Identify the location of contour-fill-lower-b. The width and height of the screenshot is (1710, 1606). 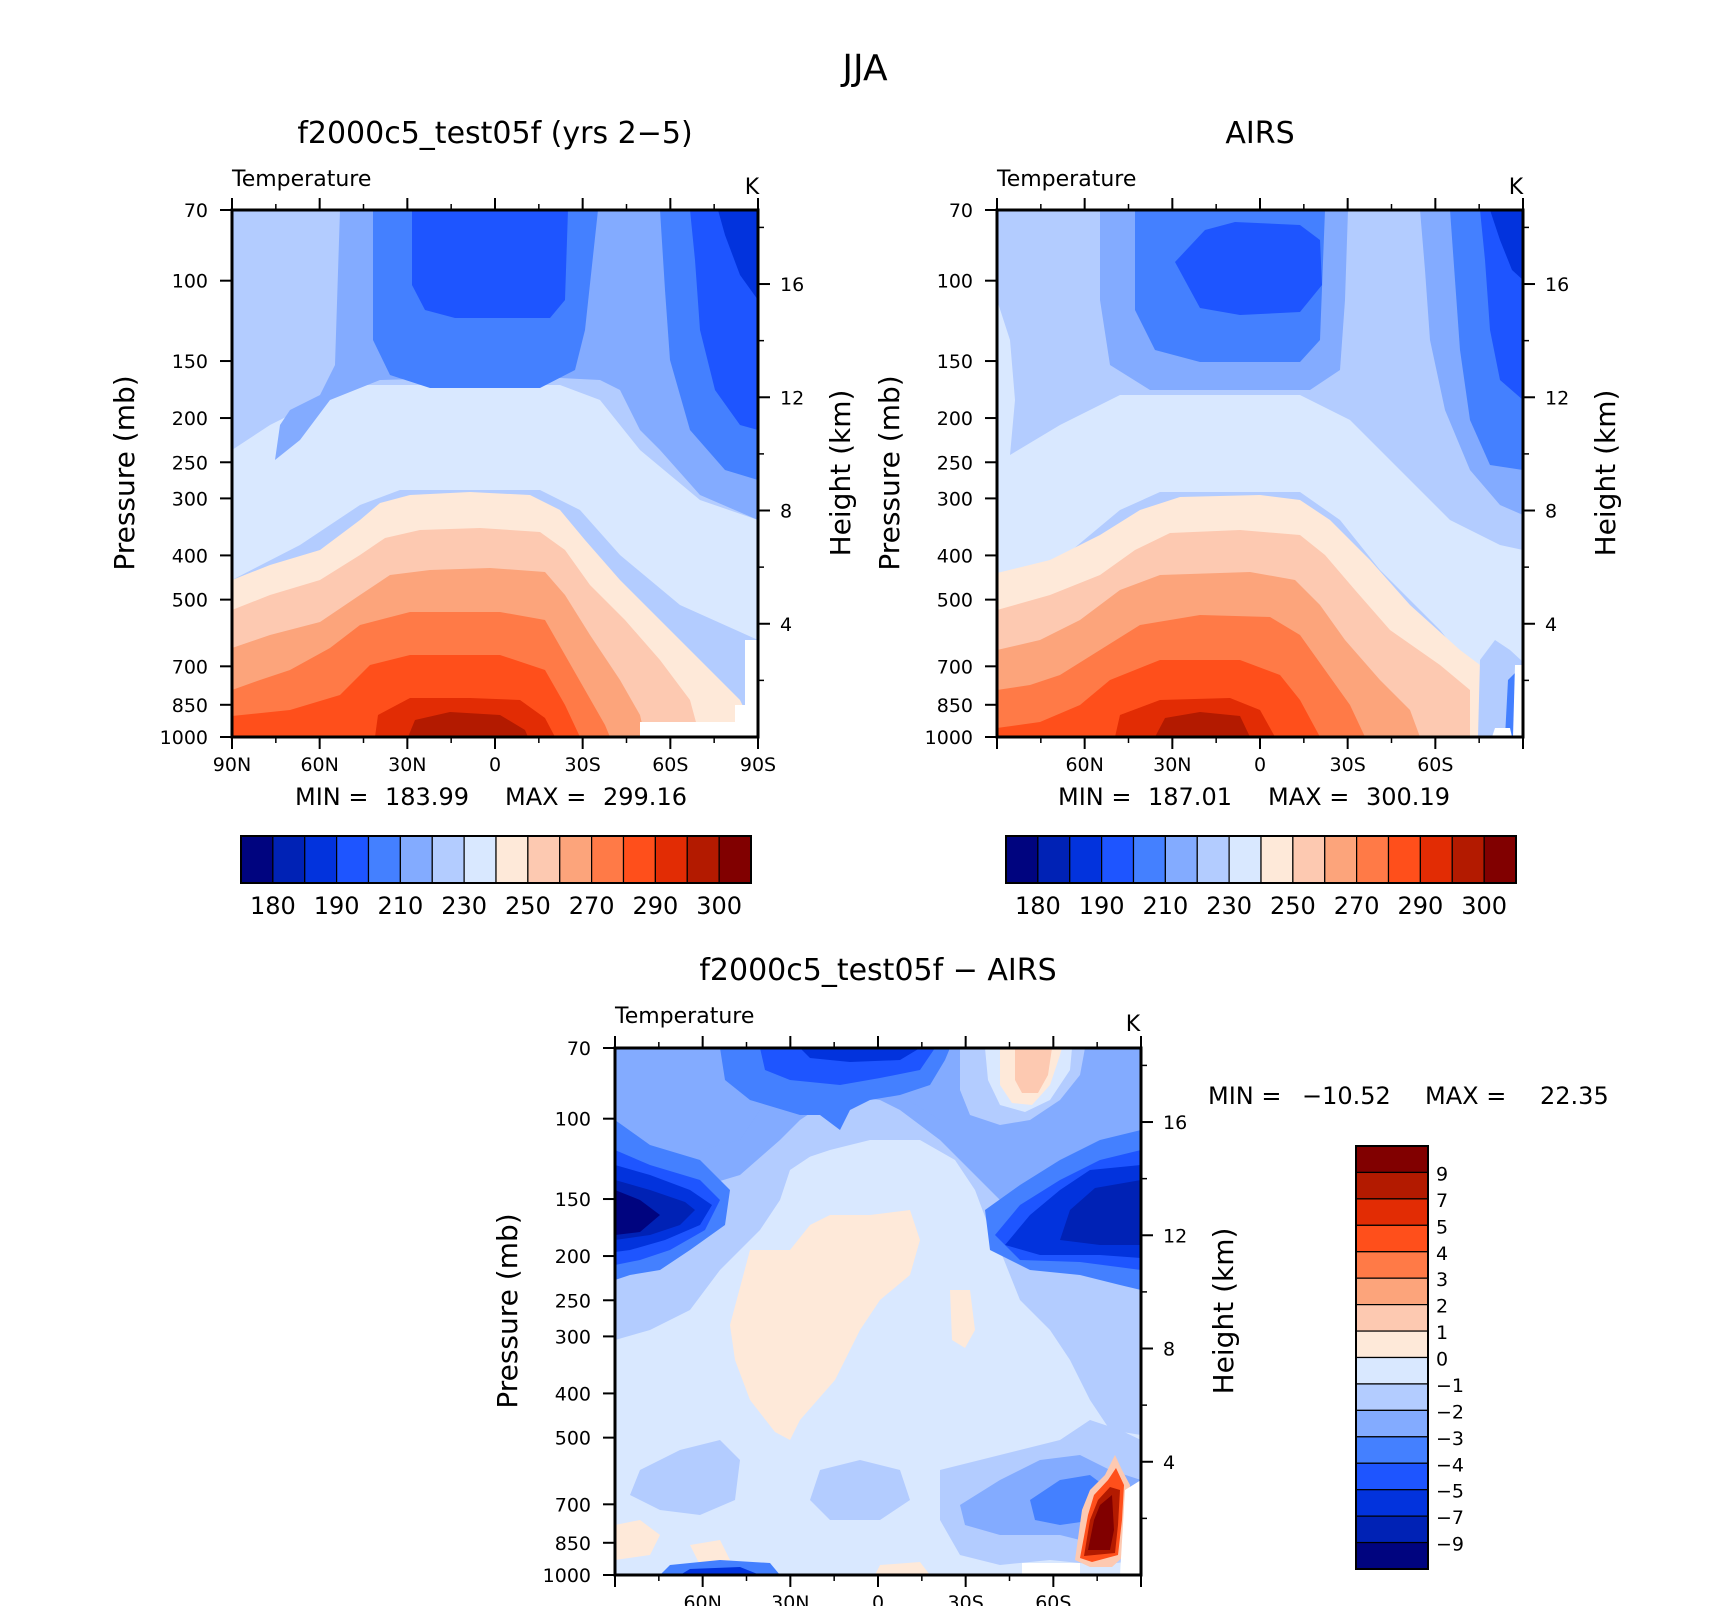
(860, 1490).